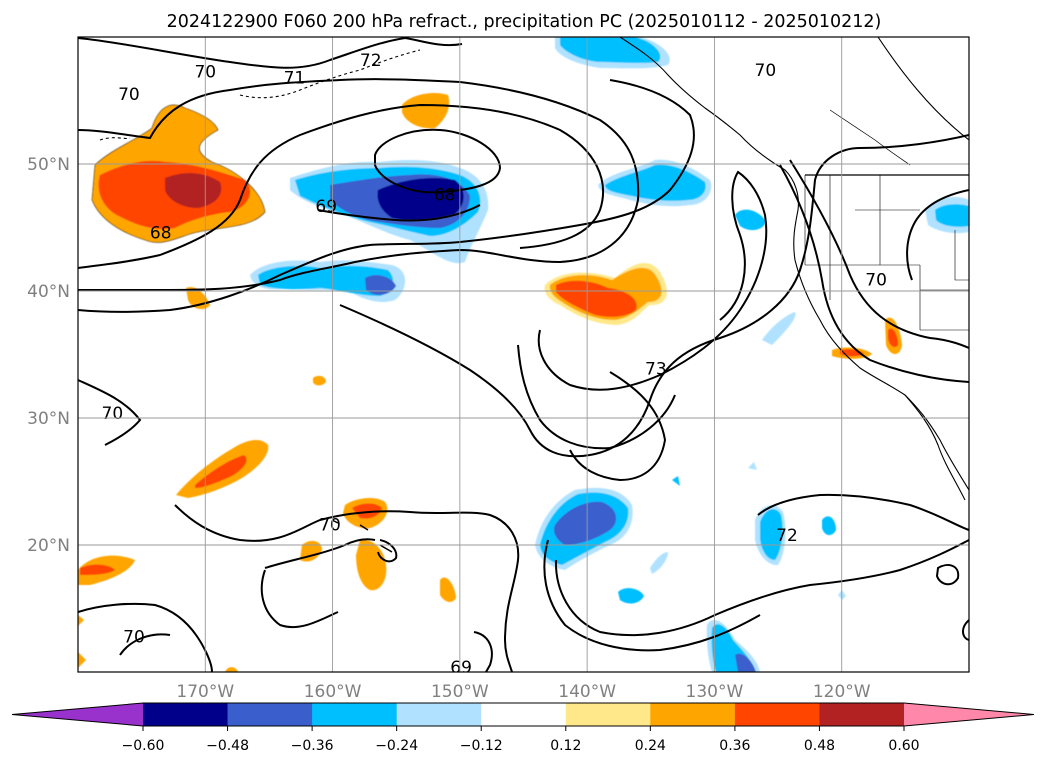 This screenshot has height=765, width=1047. Describe the element at coordinates (656, 369) in the screenshot. I see `contour-label: 73` at that location.